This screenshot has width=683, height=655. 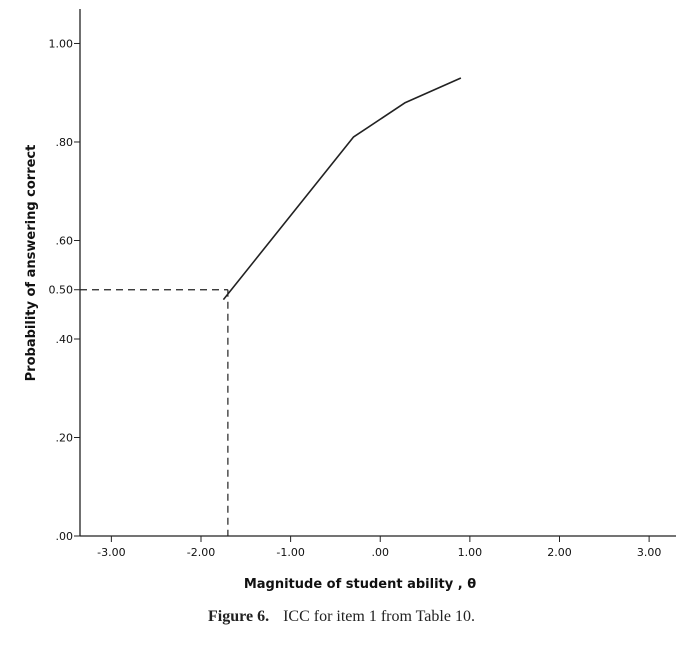 I want to click on figure-caption-text: ICC for item 1 from Table 10., so click(x=379, y=616).